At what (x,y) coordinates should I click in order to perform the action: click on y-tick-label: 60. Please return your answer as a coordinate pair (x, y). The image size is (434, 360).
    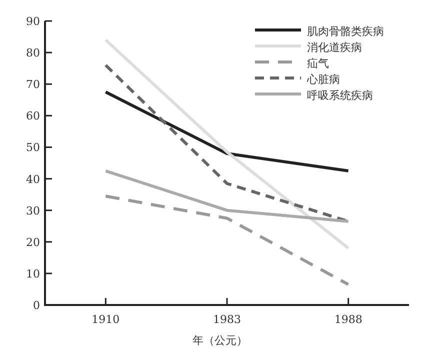
    Looking at the image, I should click on (33, 116).